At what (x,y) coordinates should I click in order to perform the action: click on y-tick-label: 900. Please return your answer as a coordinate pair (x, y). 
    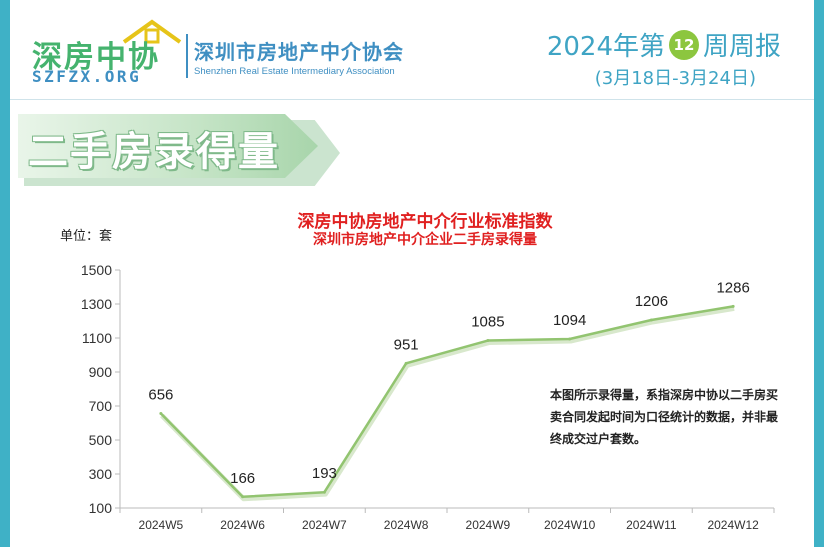
    Looking at the image, I should click on (101, 372).